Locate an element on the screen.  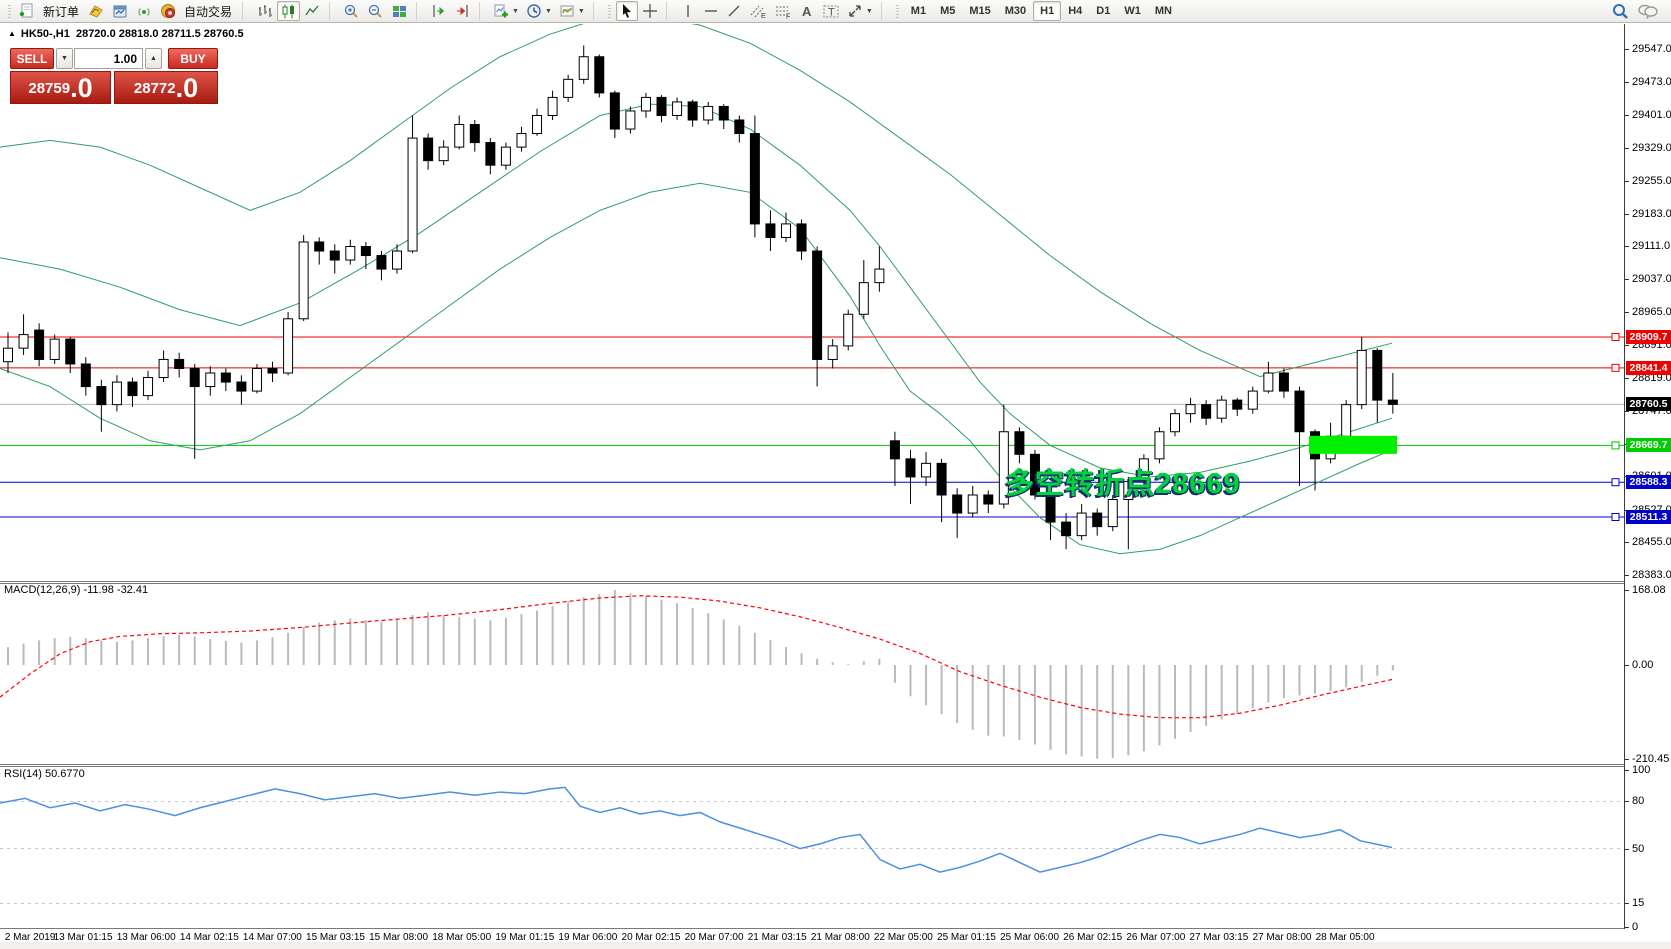
cursor-button is located at coordinates (626, 11).